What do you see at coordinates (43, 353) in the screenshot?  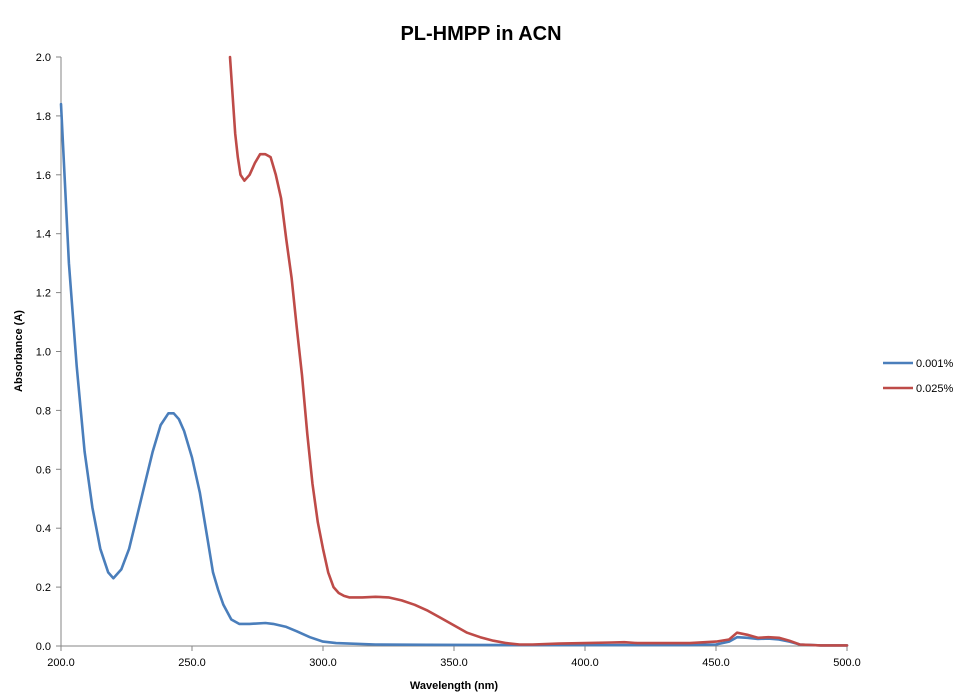 I see `y-tick-label: 1.0` at bounding box center [43, 353].